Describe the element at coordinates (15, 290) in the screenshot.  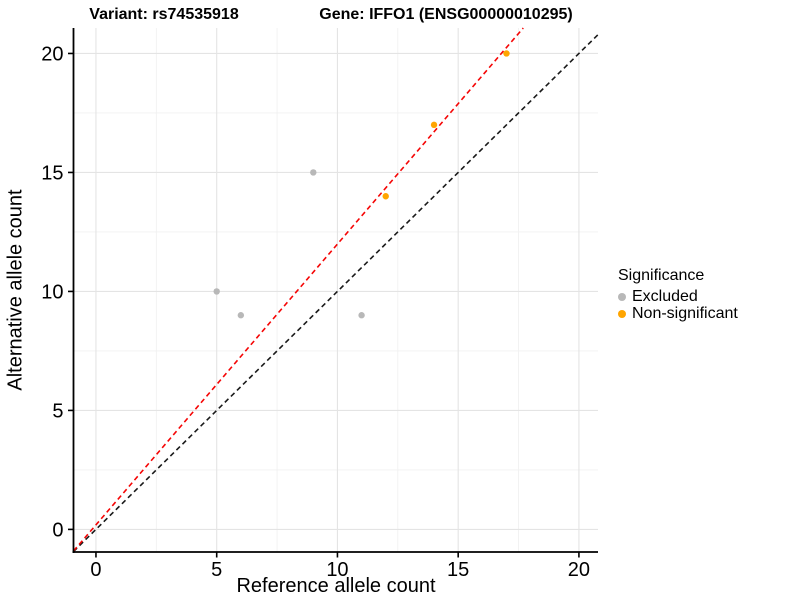
I see `y-axis-title: Alternative allele count` at that location.